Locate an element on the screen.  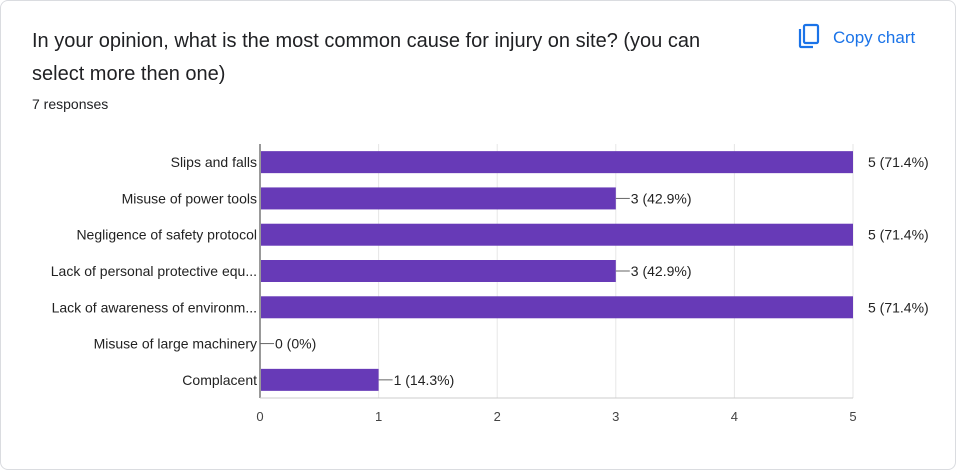
x-tick-label: 3 is located at coordinates (615, 416).